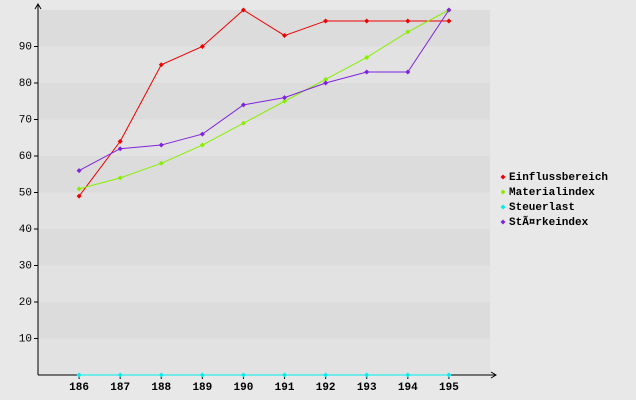  Describe the element at coordinates (79, 388) in the screenshot. I see `x-tick-label: 186` at that location.